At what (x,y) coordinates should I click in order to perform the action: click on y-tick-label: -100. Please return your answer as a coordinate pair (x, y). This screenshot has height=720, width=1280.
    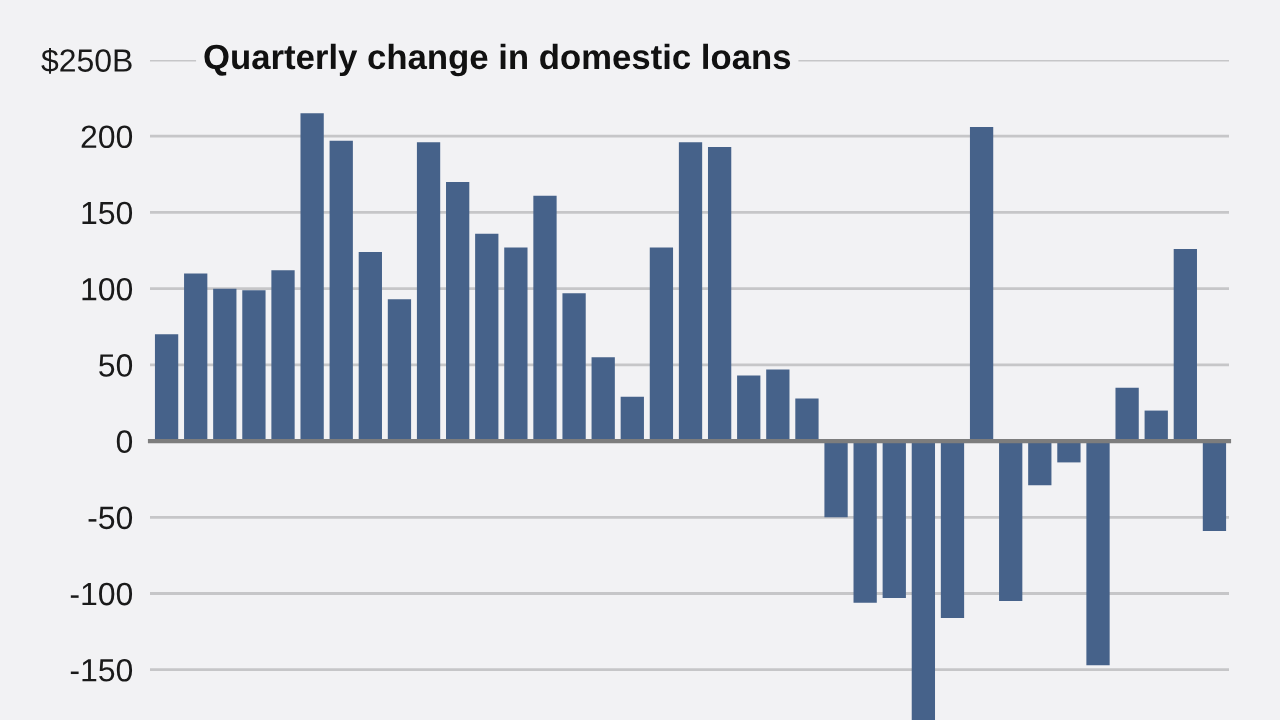
    Looking at the image, I should click on (101, 594).